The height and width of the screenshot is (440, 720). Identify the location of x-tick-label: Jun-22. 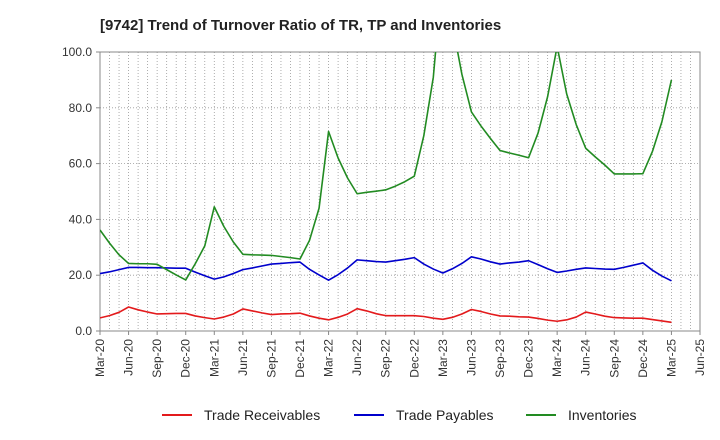
(357, 357).